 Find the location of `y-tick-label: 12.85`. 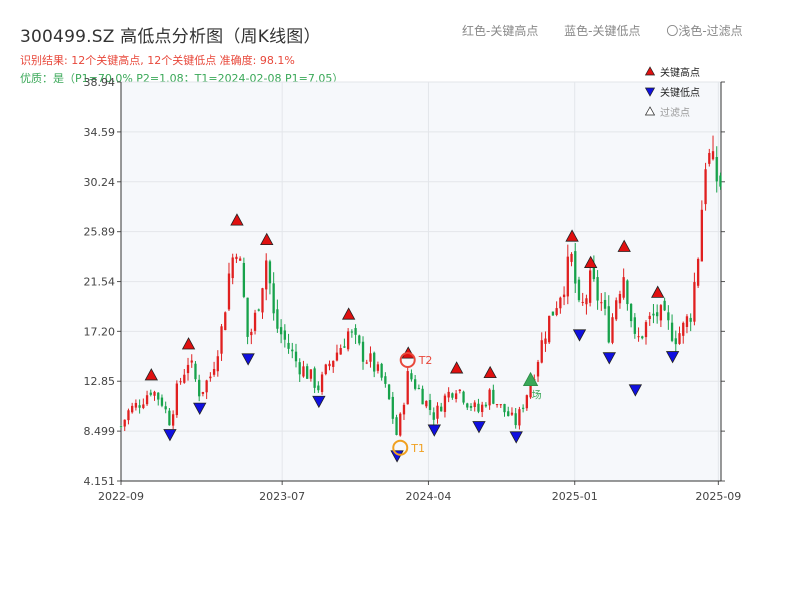

y-tick-label: 12.85 is located at coordinates (100, 381).